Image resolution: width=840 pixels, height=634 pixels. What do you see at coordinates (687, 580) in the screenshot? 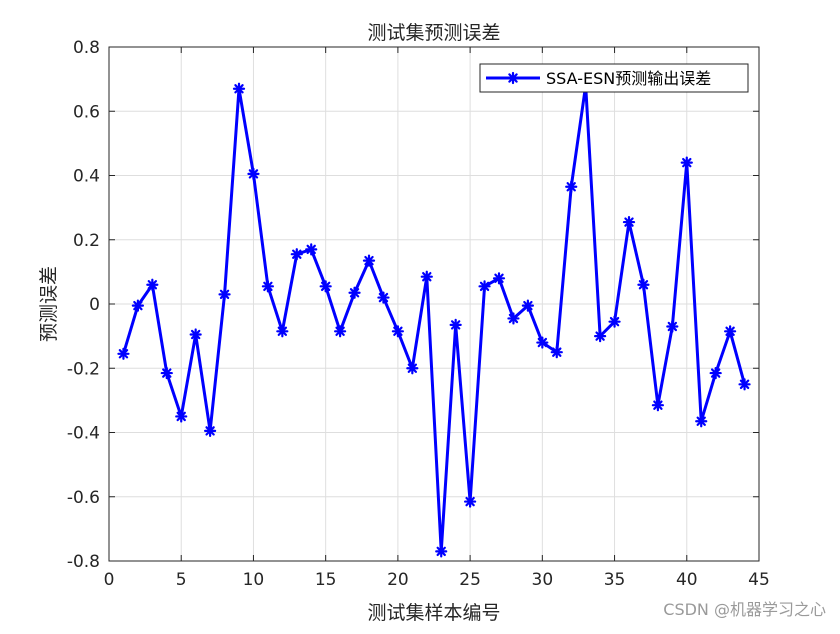
I see `x-tick-label: 40` at bounding box center [687, 580].